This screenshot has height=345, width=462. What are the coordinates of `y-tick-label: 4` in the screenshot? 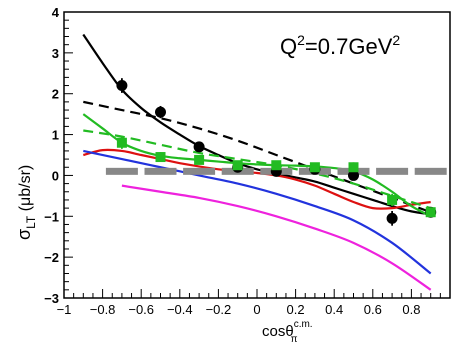 It's located at (56, 12).